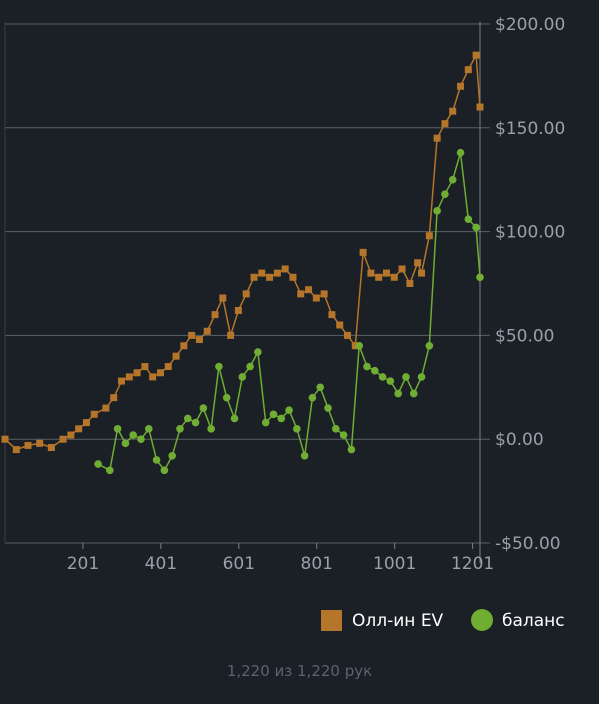 Image resolution: width=599 pixels, height=704 pixels. I want to click on y-tick-label: $100.00, so click(530, 233).